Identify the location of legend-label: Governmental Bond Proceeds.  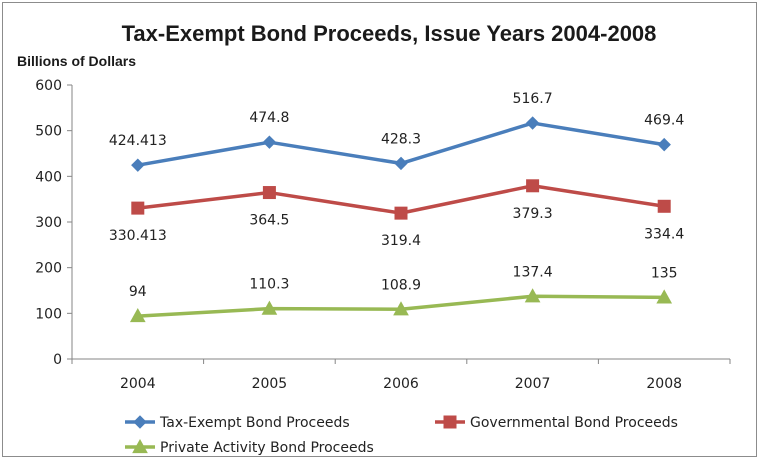
(574, 423).